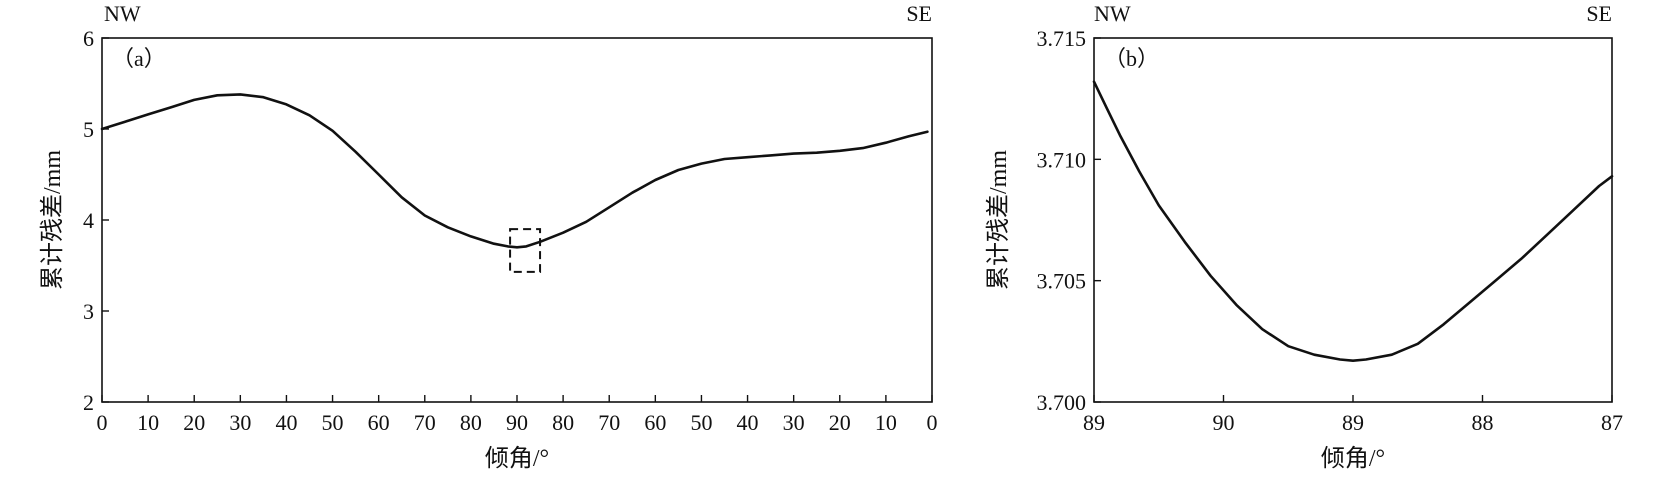 The image size is (1654, 477). I want to click on x-tick-label-a: 90, so click(517, 422).